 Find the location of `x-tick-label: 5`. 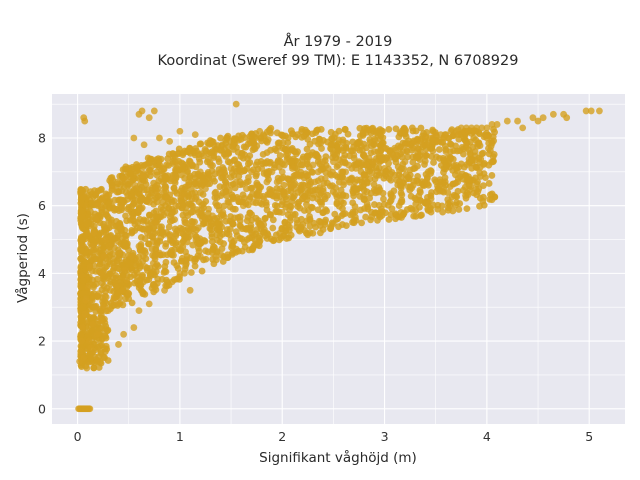

x-tick-label: 5 is located at coordinates (589, 436).